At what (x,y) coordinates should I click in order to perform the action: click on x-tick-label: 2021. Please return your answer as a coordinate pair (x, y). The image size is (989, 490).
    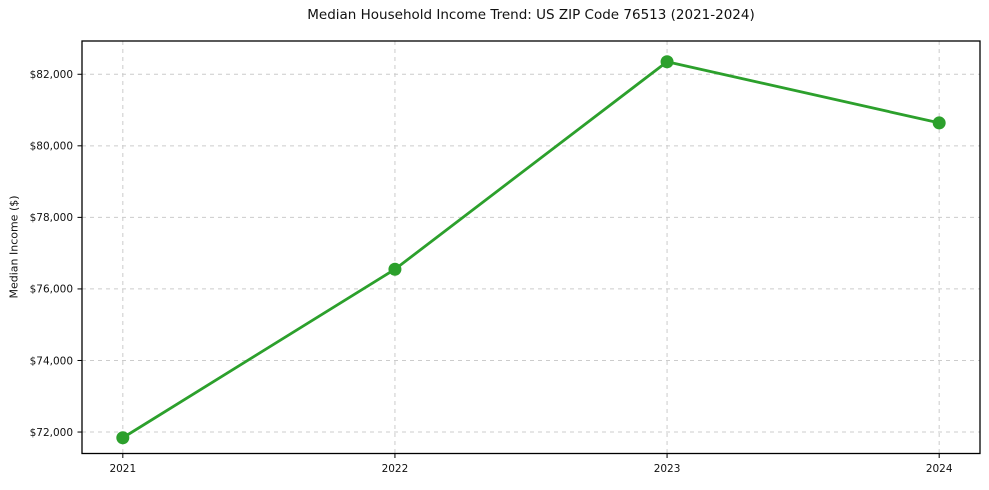
    Looking at the image, I should click on (122, 469).